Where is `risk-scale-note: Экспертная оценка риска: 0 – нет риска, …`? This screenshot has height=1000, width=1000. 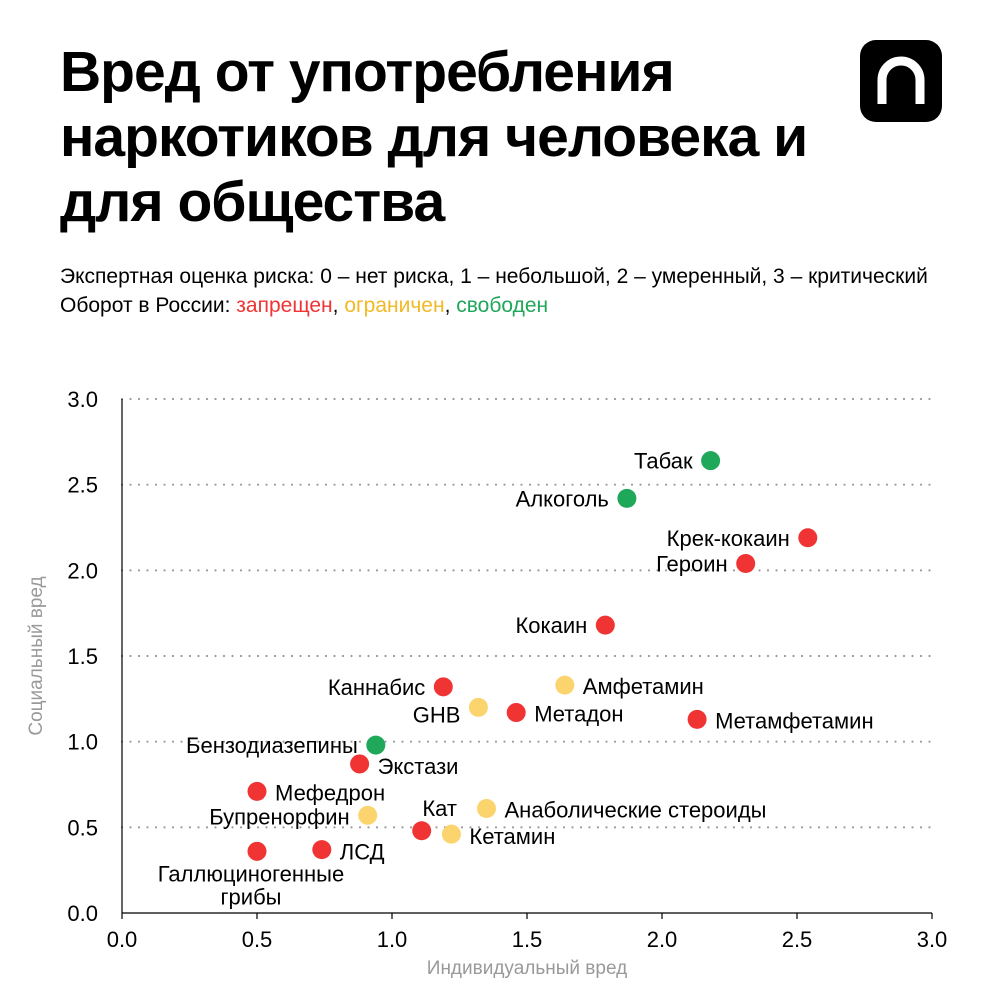 risk-scale-note: Экспертная оценка риска: 0 – нет риска, … is located at coordinates (494, 276).